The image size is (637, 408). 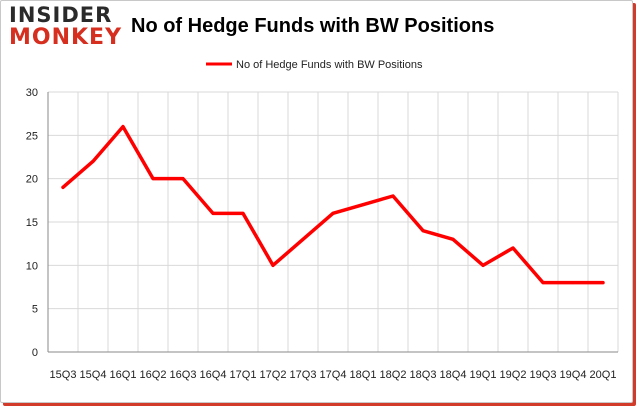 What do you see at coordinates (123, 375) in the screenshot?
I see `x-tick-label: 16Q1` at bounding box center [123, 375].